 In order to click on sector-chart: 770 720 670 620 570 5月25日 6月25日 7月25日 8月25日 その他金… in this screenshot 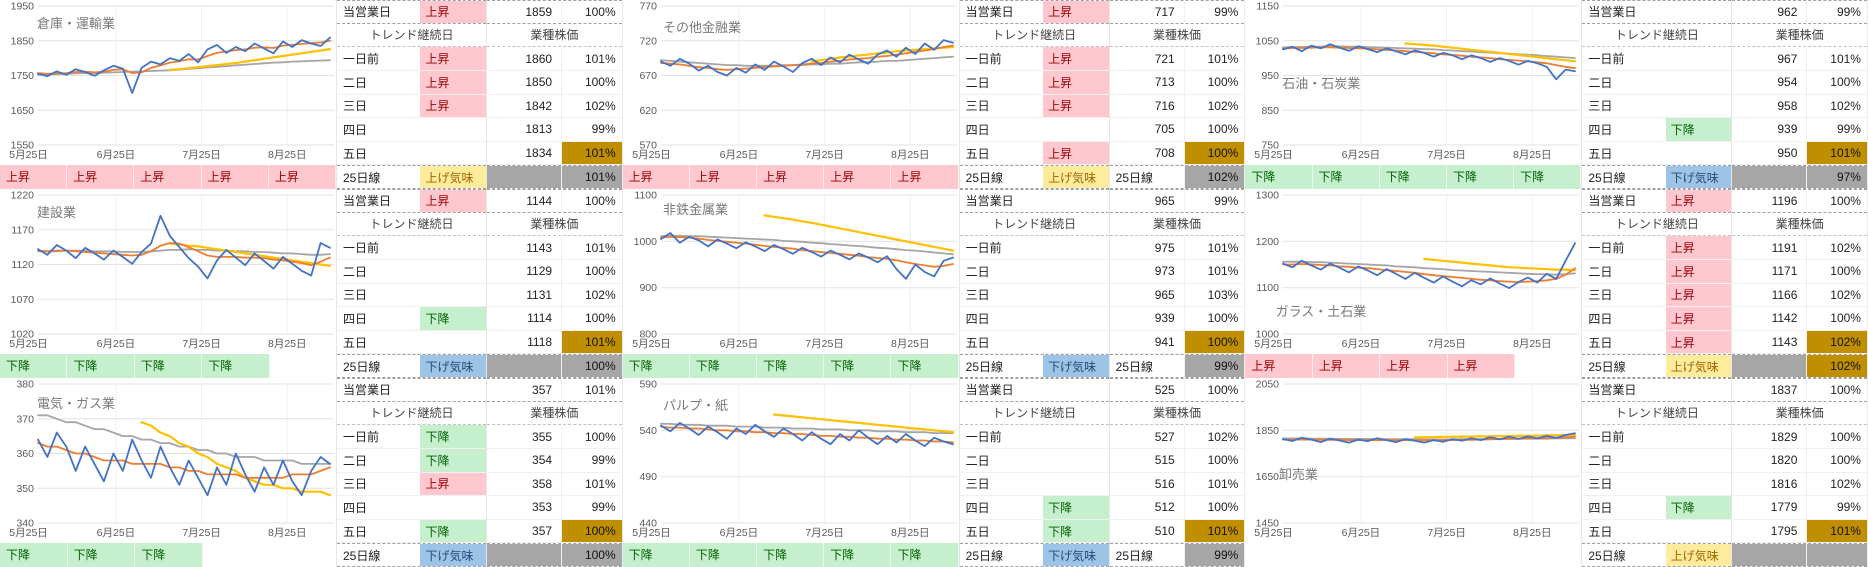, I will do `click(791, 82)`.